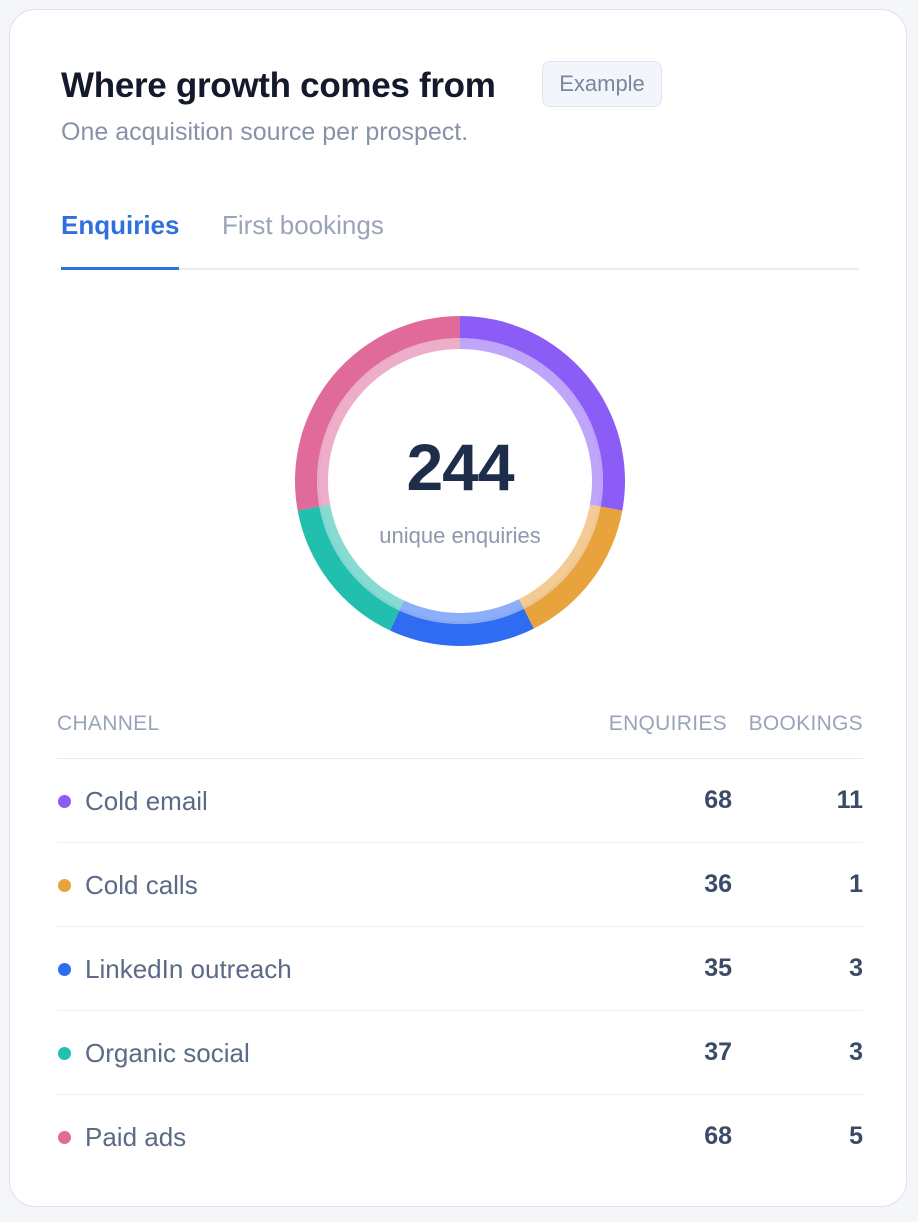  What do you see at coordinates (377, 413) in the screenshot?
I see `donut-slice-paid-ads` at bounding box center [377, 413].